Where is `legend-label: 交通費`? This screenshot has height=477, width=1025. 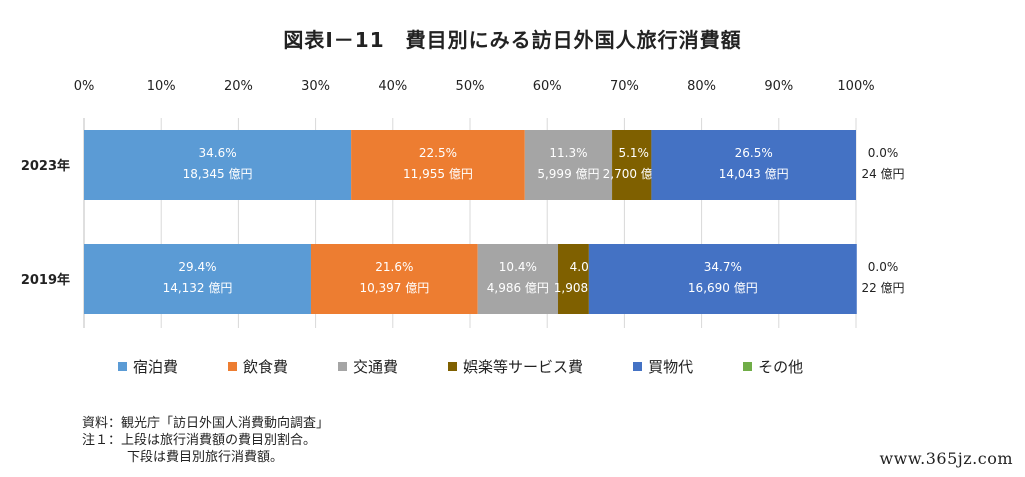
legend-label: 交通費 is located at coordinates (376, 367).